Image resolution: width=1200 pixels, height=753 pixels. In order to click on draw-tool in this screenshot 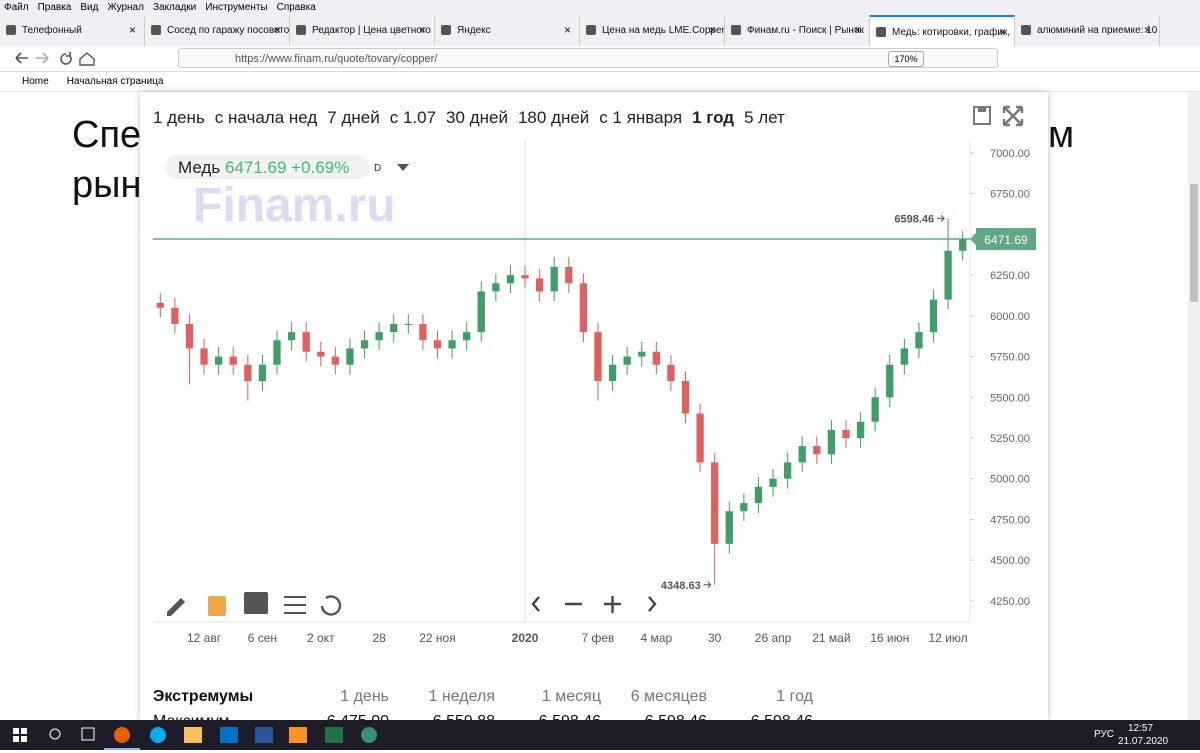, I will do `click(176, 607)`.